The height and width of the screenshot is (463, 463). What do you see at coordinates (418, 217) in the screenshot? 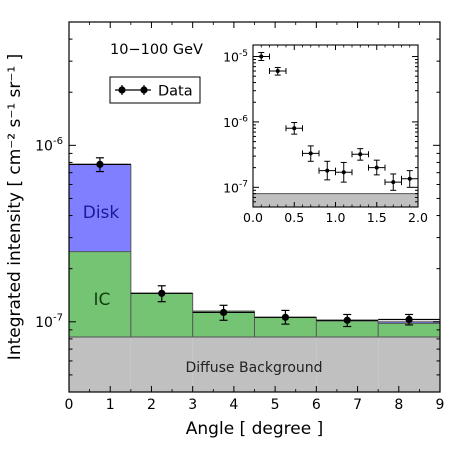
I see `inset-x-tick-label-4: 2.0` at bounding box center [418, 217].